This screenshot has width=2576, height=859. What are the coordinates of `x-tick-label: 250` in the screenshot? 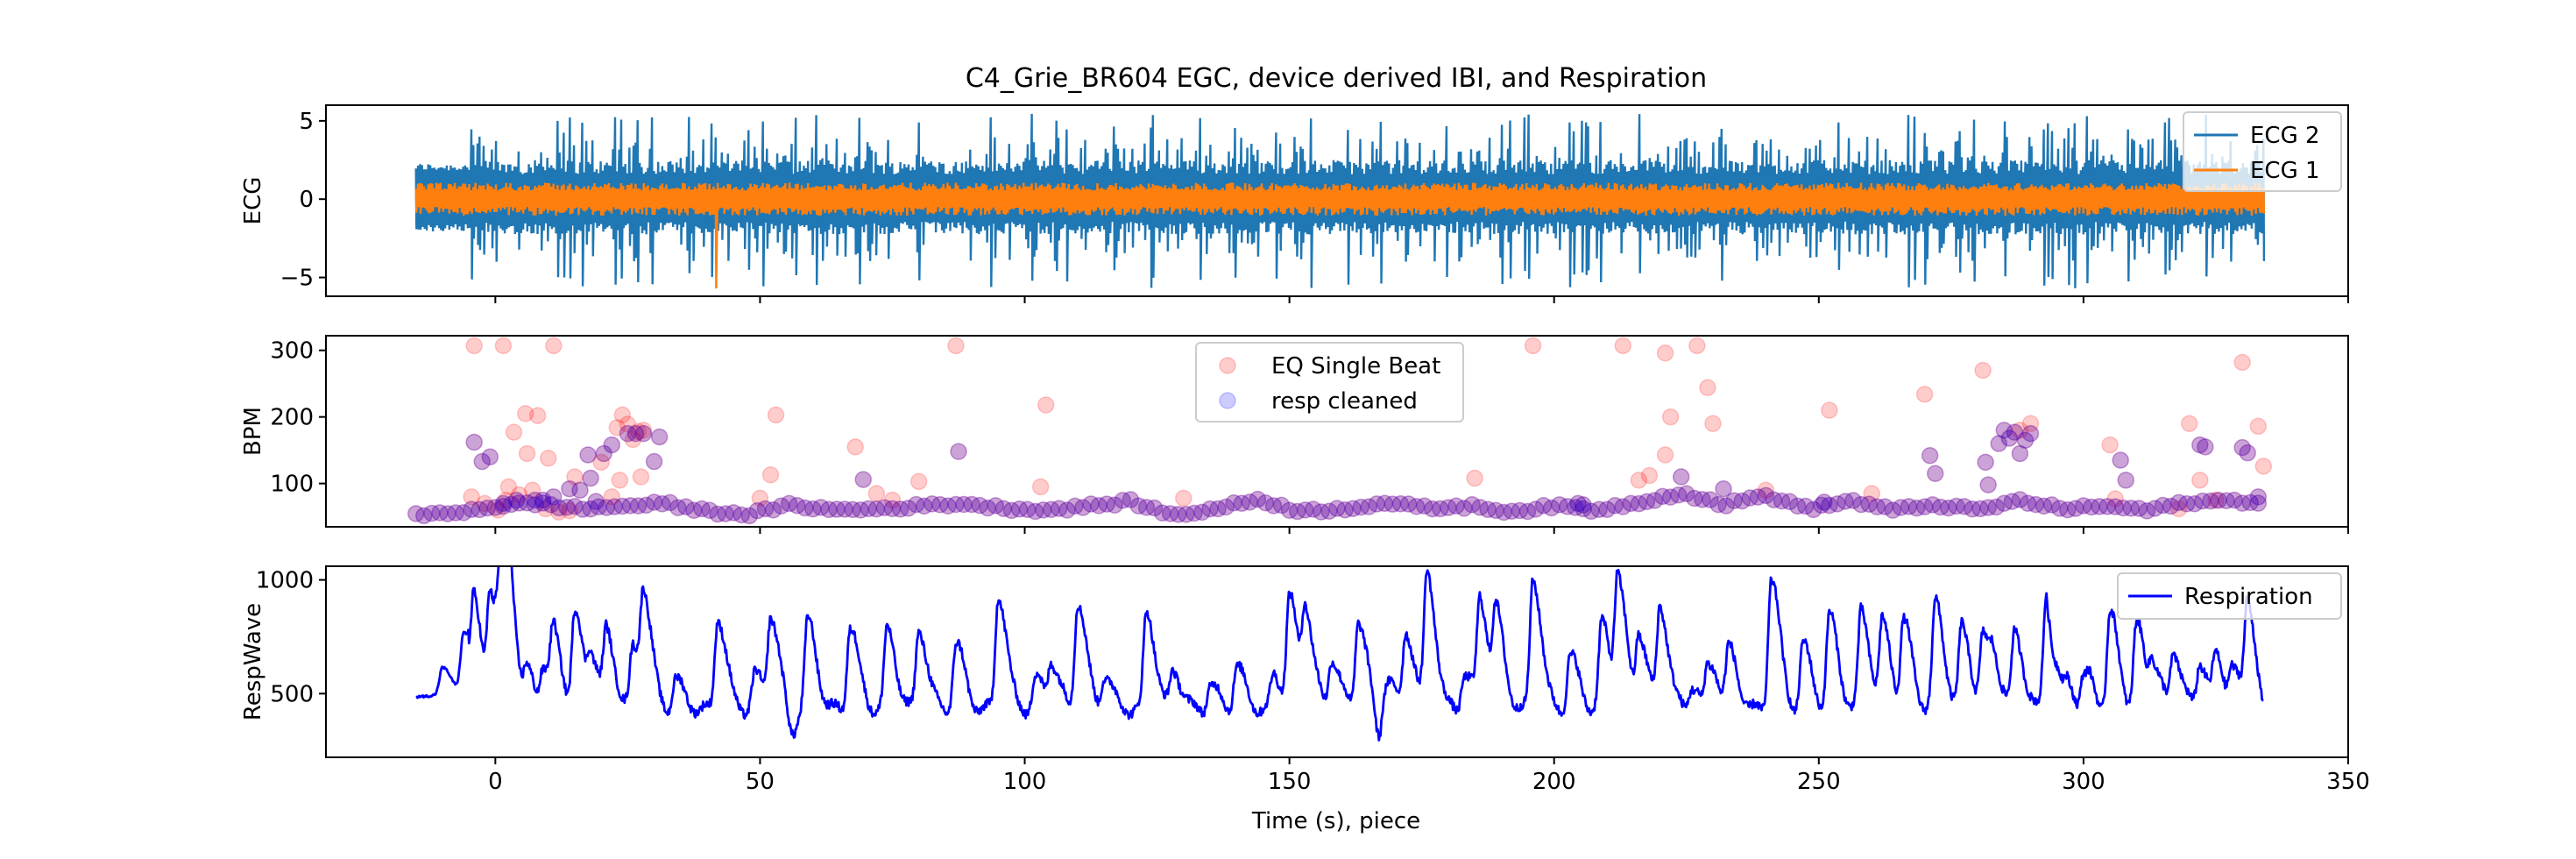 It's located at (1819, 782).